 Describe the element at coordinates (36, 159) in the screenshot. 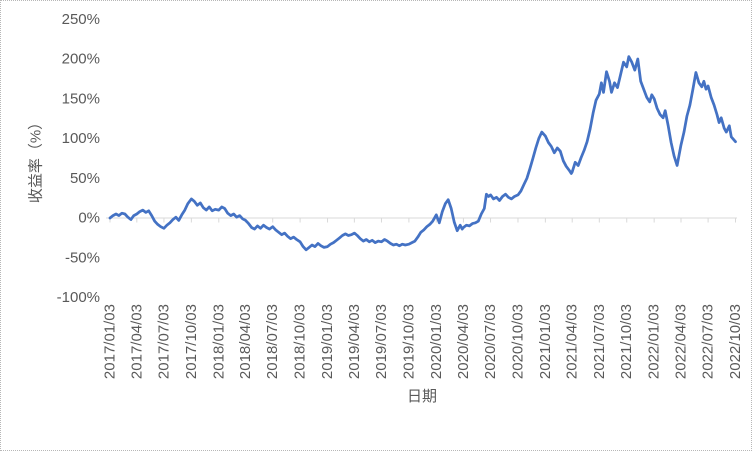

I see `y-axis-title: 收益率（%）` at that location.